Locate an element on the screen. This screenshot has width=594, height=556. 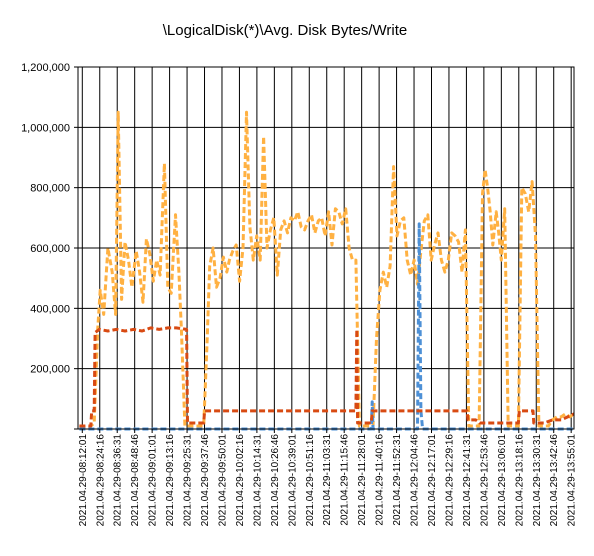
x-tick-label: 2021.04.29-12:17:01 is located at coordinates (432, 480).